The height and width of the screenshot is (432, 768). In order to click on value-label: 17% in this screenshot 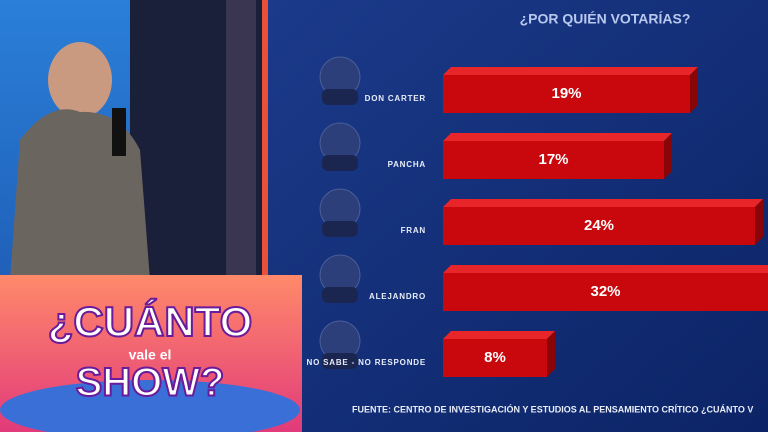, I will do `click(553, 159)`.